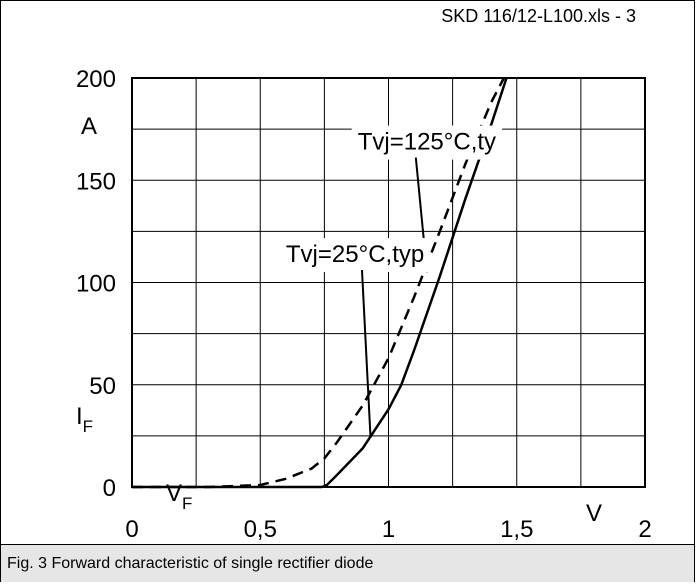 The height and width of the screenshot is (584, 697). Describe the element at coordinates (366, 353) in the screenshot. I see `annotation-leader-line` at that location.